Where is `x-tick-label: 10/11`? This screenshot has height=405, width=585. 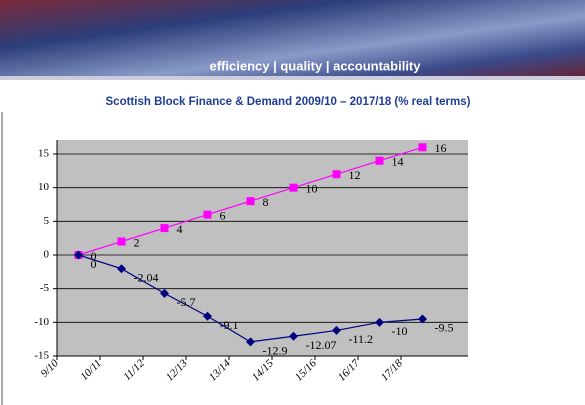 x-tick-label: 10/11 is located at coordinates (91, 370).